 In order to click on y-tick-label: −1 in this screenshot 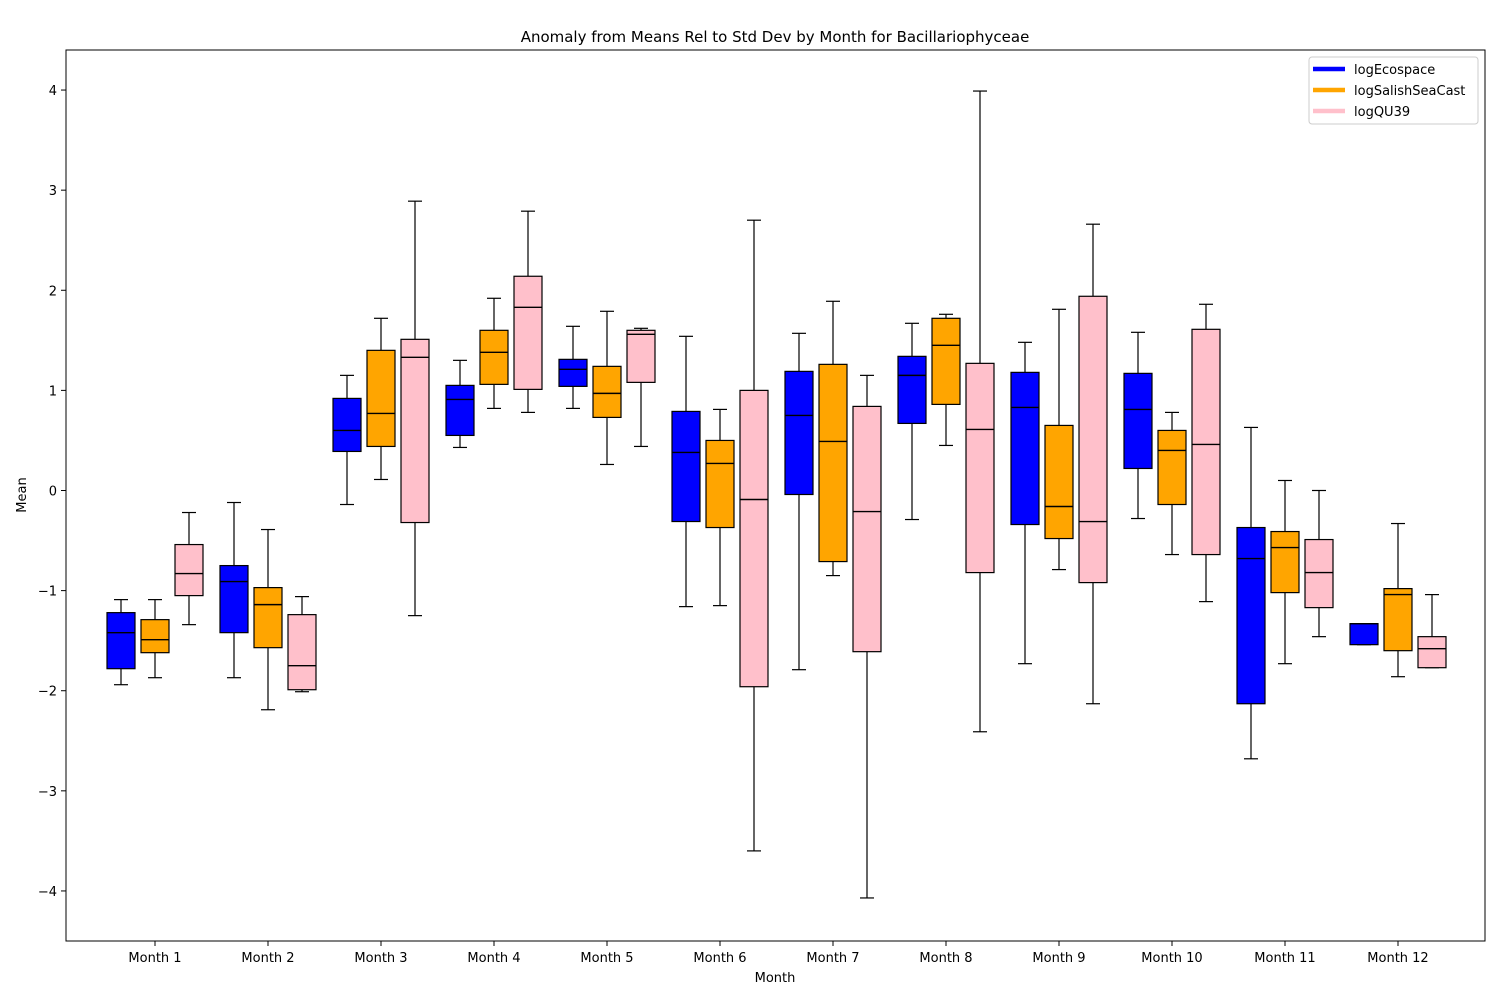, I will do `click(47, 592)`.